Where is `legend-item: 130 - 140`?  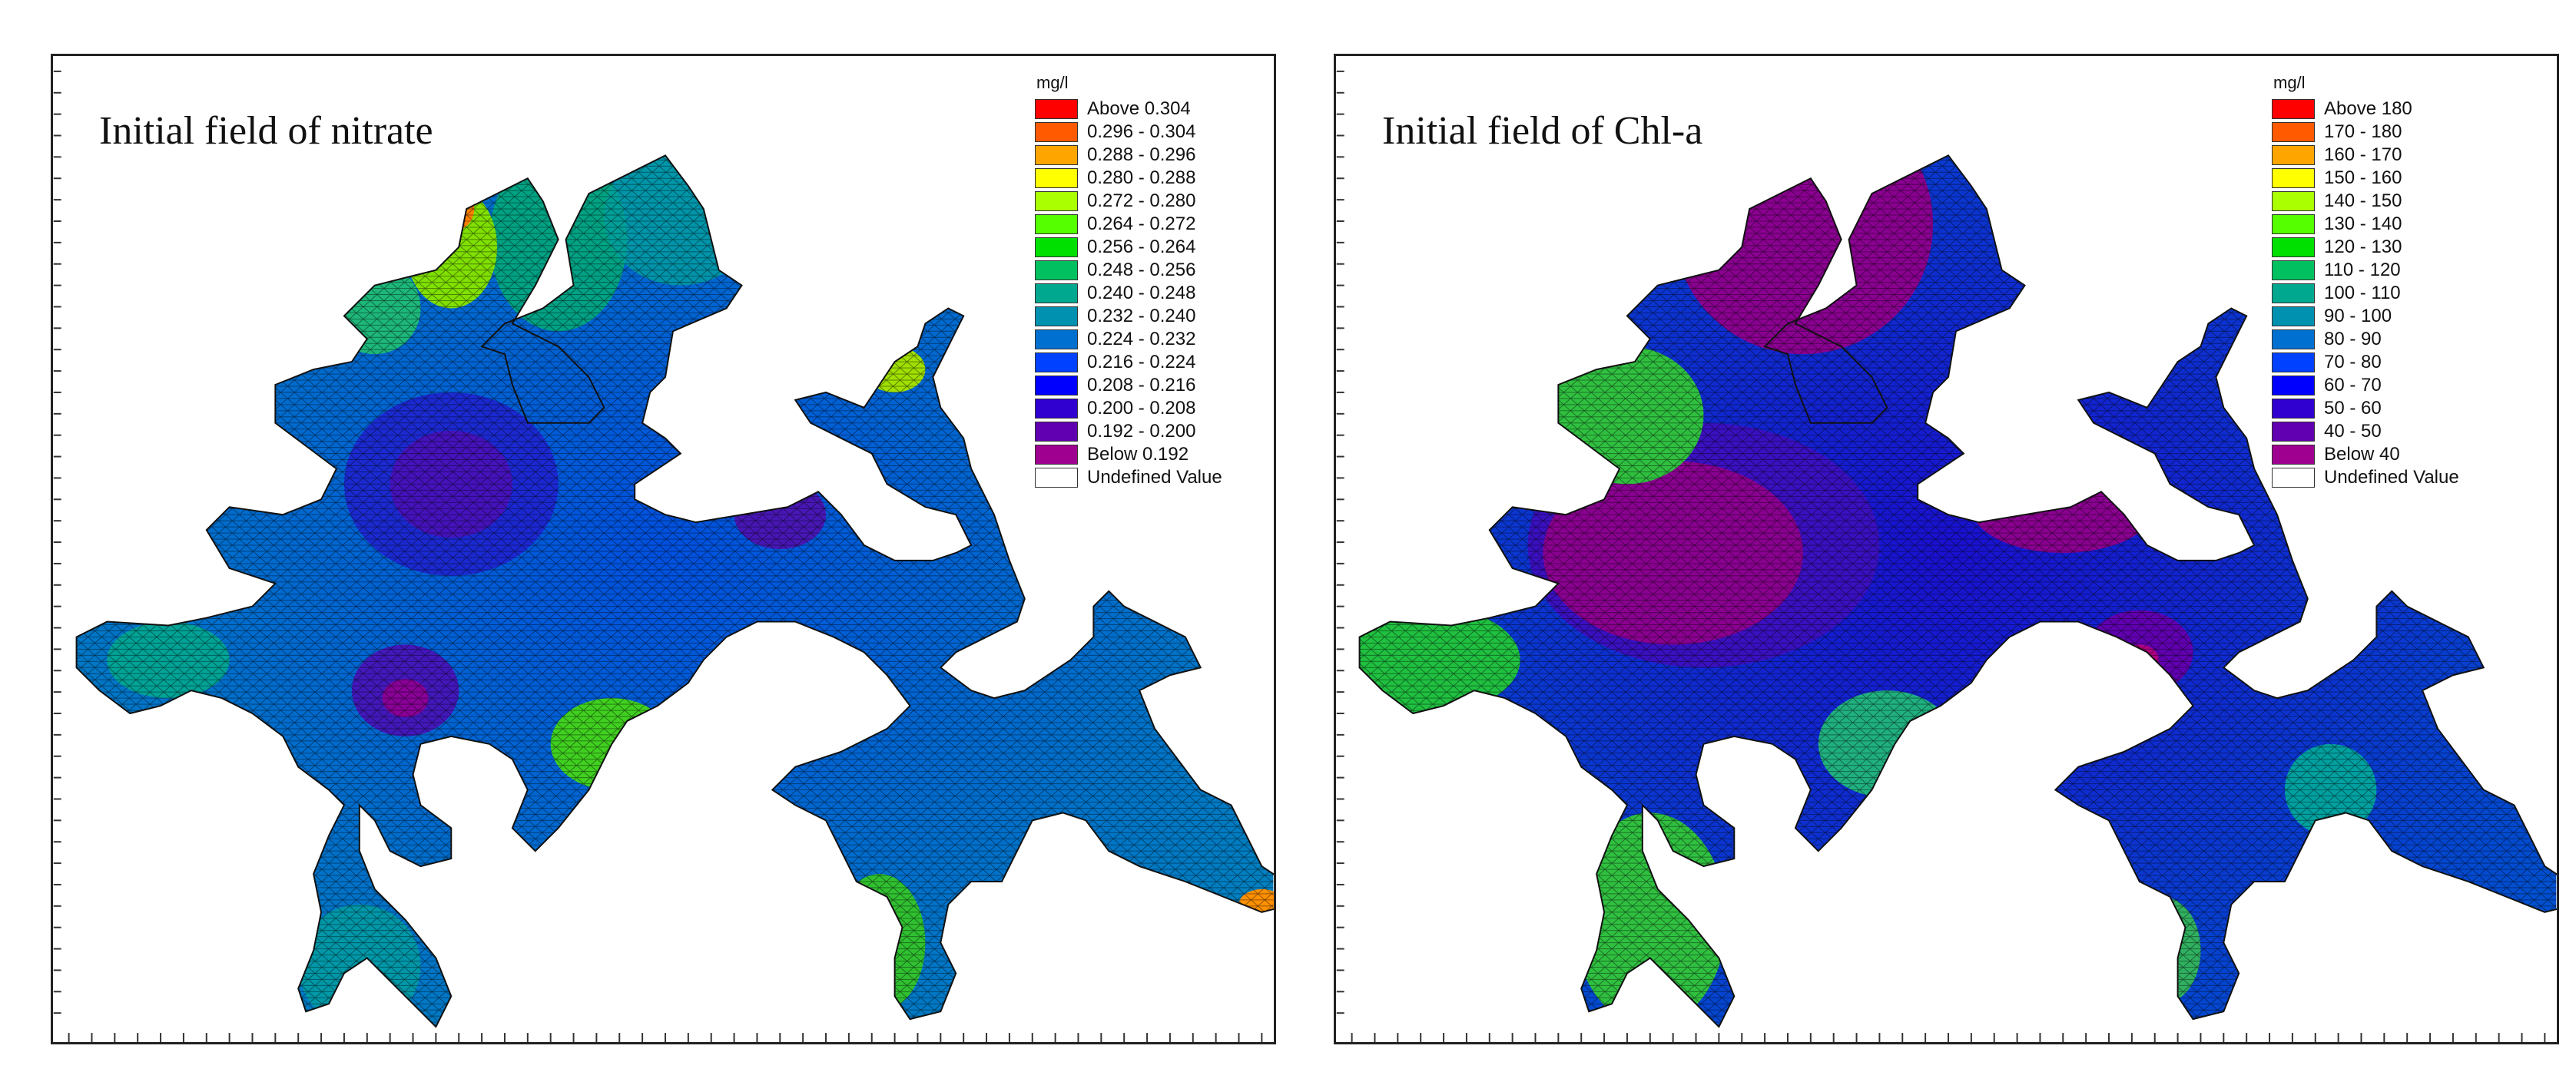 legend-item: 130 - 140 is located at coordinates (2365, 224).